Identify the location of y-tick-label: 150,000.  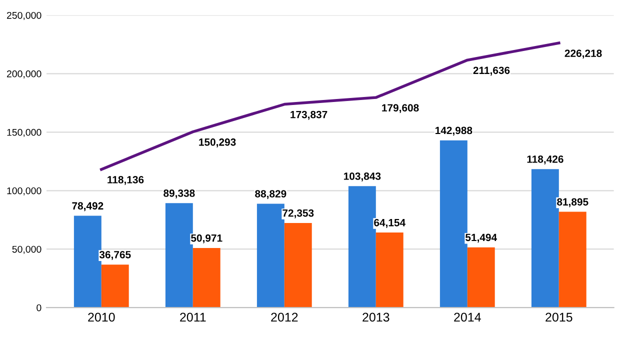
(24, 132).